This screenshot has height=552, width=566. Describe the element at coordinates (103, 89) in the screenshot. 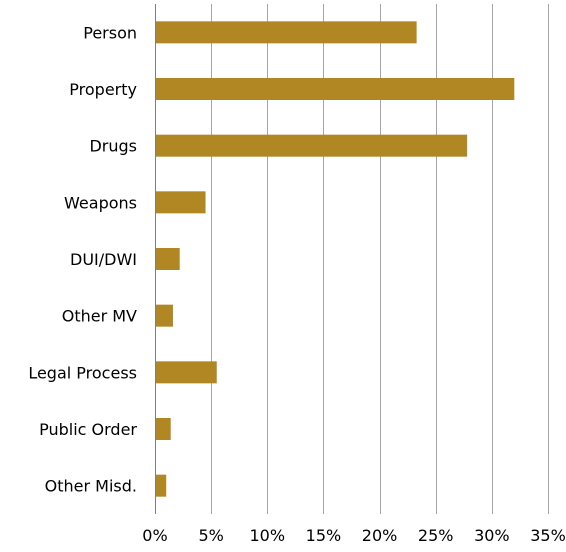

I see `category-label: Property` at that location.